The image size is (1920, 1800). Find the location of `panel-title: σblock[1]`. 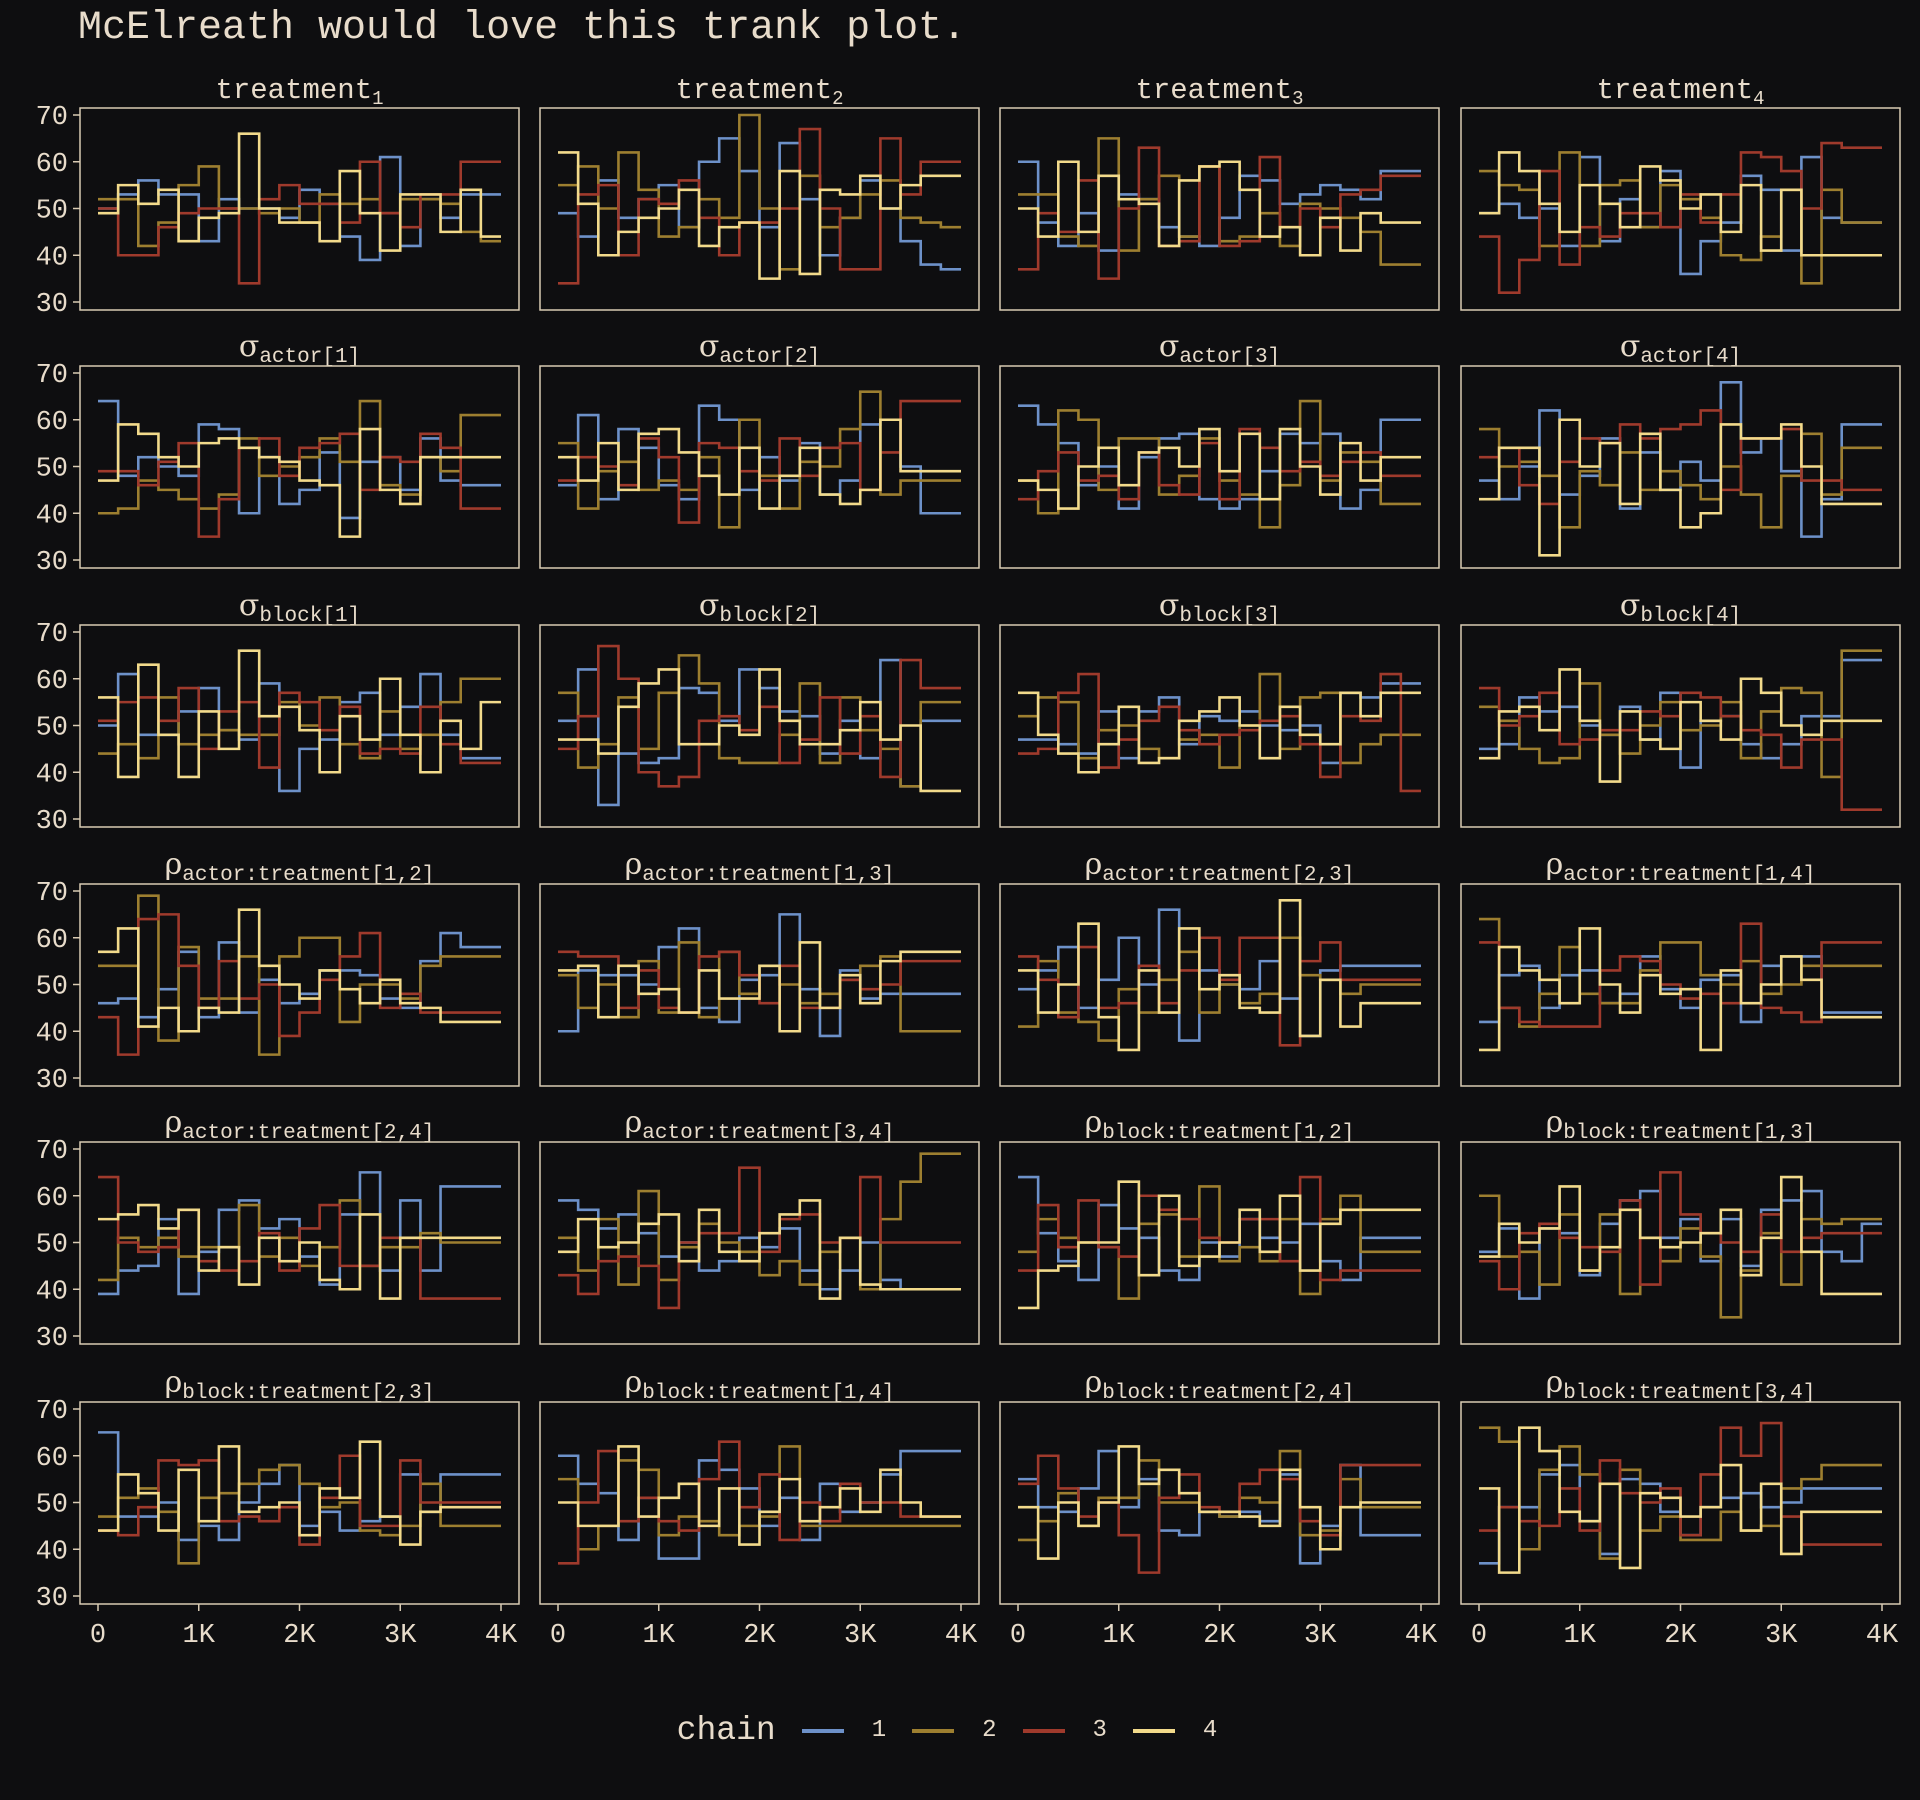

panel-title: σblock[1] is located at coordinates (299, 608).